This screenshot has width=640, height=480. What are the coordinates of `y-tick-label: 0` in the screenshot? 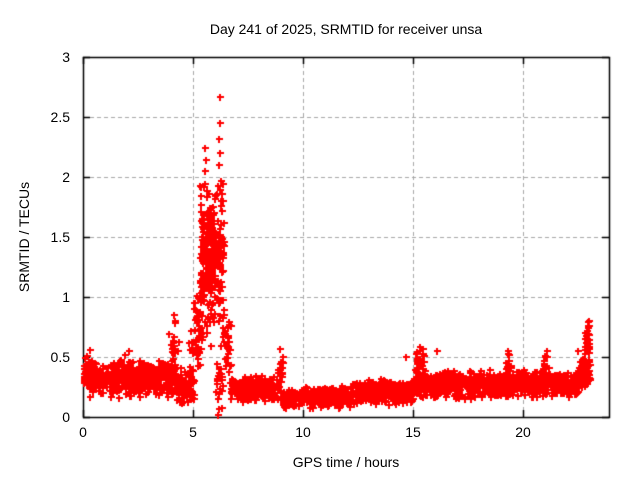 It's located at (66, 417).